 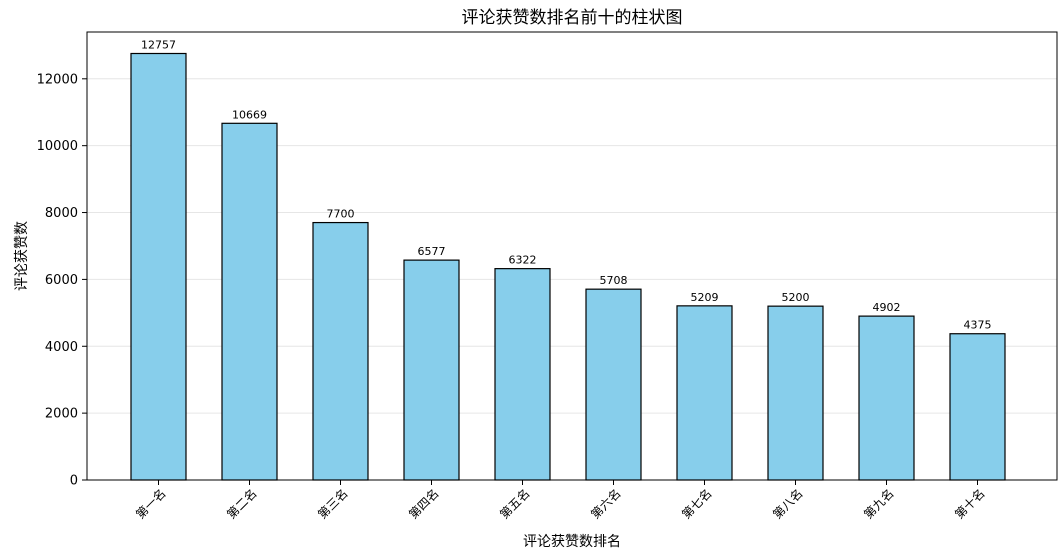 What do you see at coordinates (705, 297) in the screenshot?
I see `bar-value-label: 5209` at bounding box center [705, 297].